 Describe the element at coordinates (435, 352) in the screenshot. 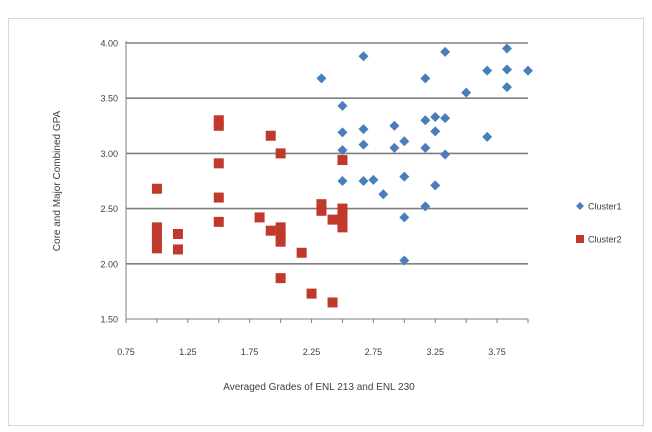

I see `x-tick-label: 3.25` at that location.